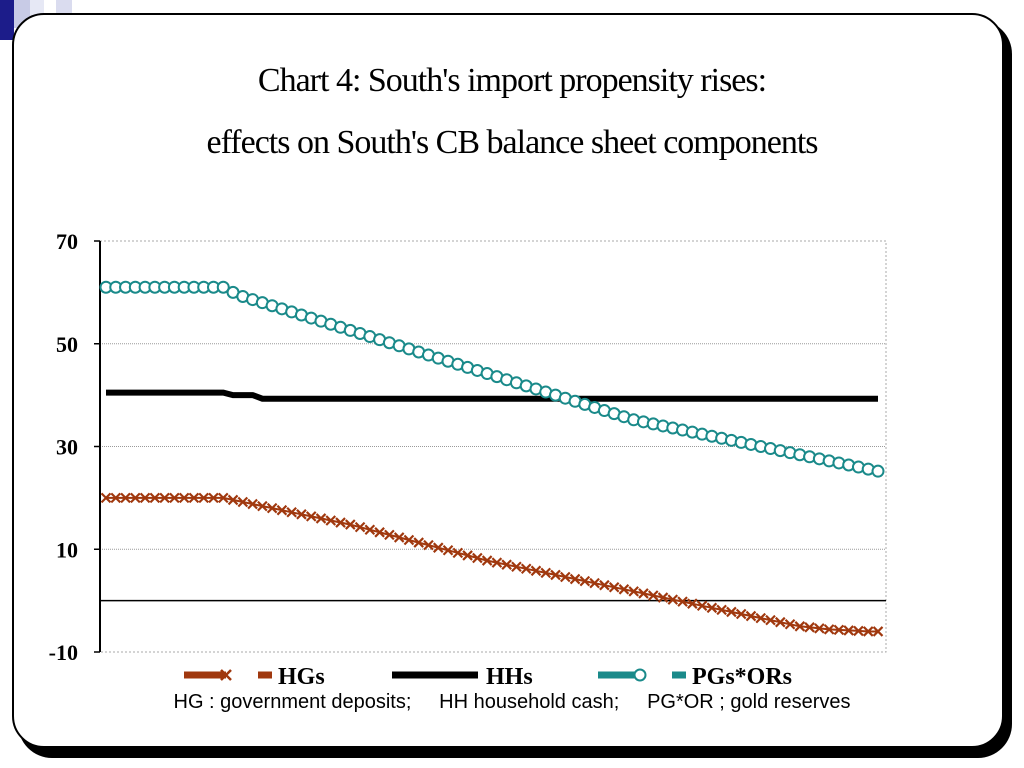 This screenshot has height=768, width=1024. Describe the element at coordinates (742, 677) in the screenshot. I see `legend-label: PGs*ORs` at that location.